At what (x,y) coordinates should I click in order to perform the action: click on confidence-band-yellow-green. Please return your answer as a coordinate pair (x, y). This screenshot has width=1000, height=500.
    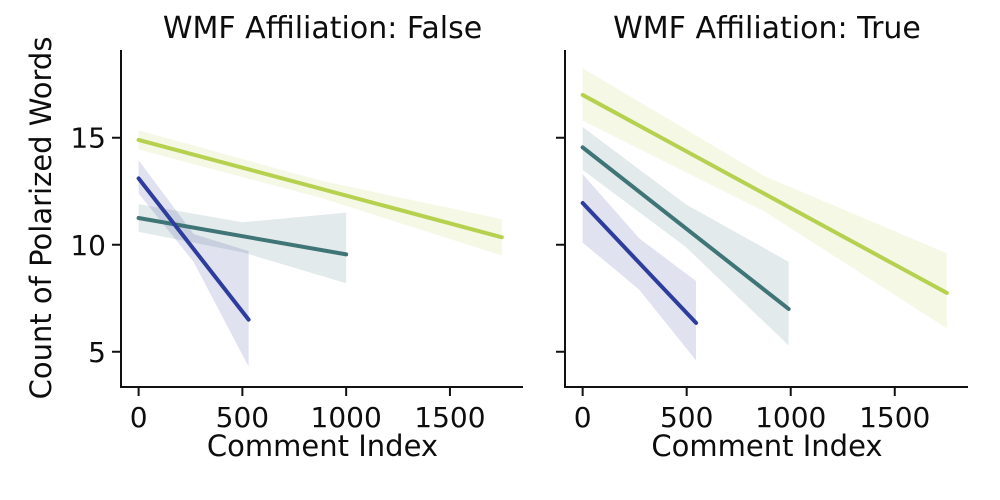
    Looking at the image, I should click on (320, 193).